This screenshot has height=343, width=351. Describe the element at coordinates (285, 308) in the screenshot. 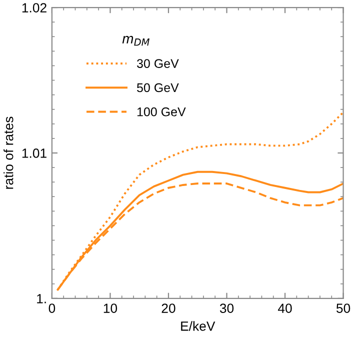

I see `x-tick-label: 40` at that location.